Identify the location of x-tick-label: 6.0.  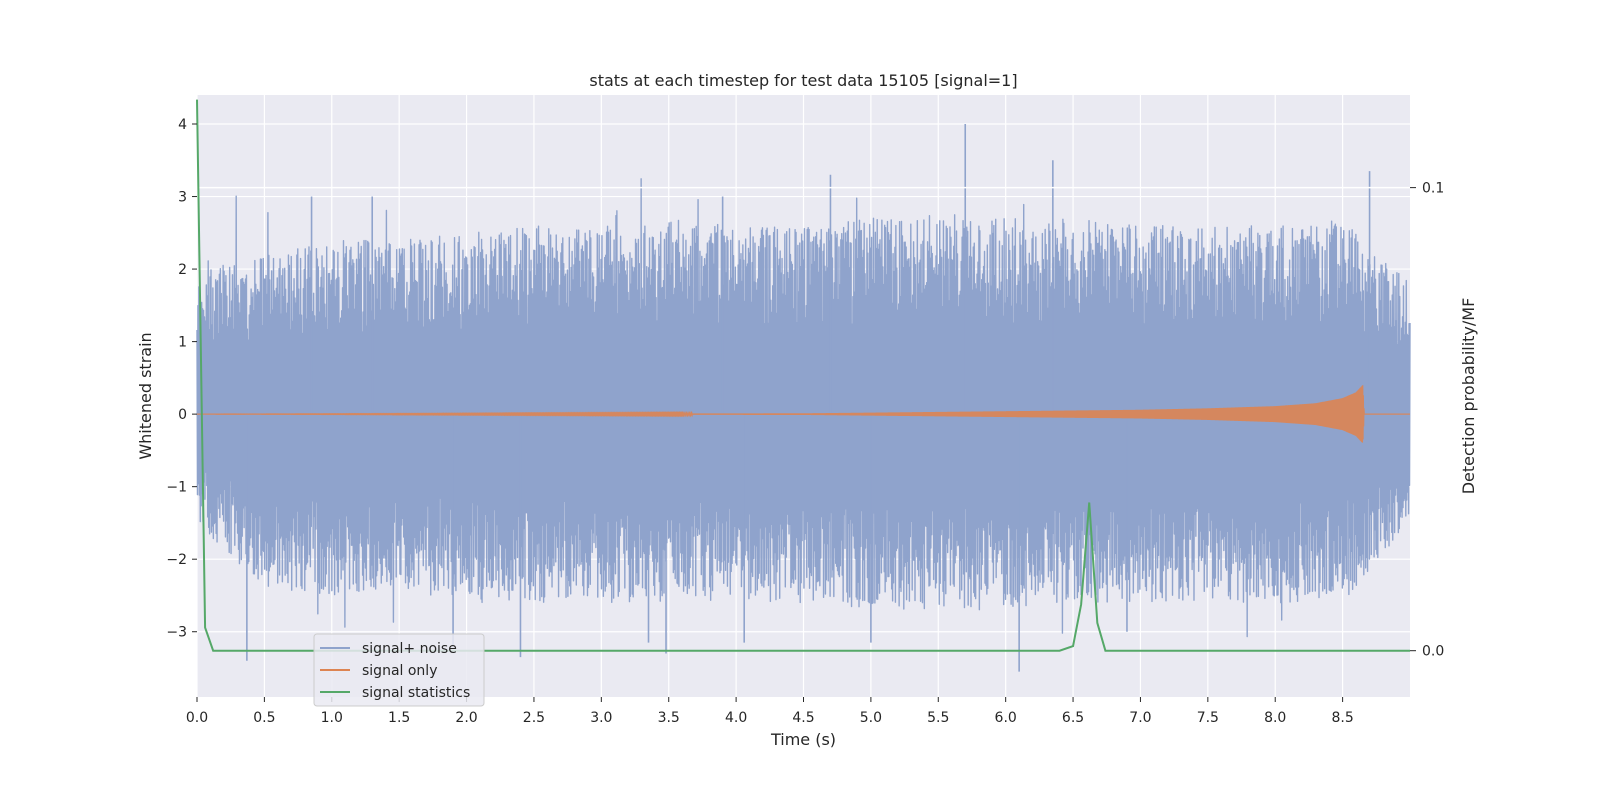
(1006, 718).